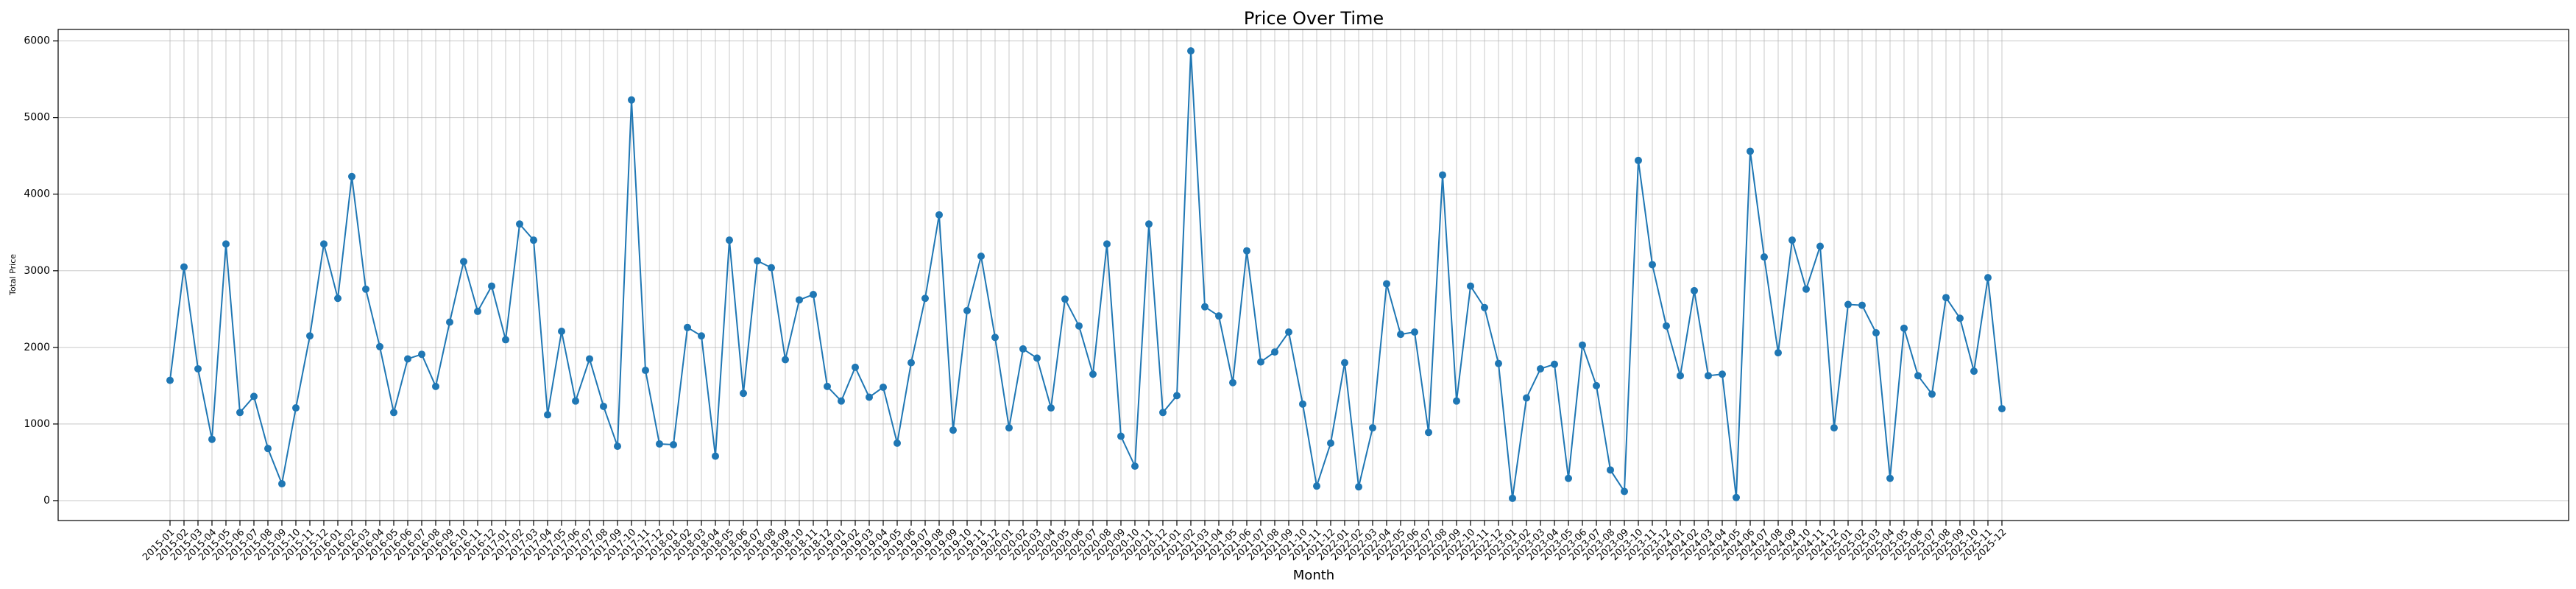  What do you see at coordinates (37, 347) in the screenshot?
I see `y-tick-label: 2000` at bounding box center [37, 347].